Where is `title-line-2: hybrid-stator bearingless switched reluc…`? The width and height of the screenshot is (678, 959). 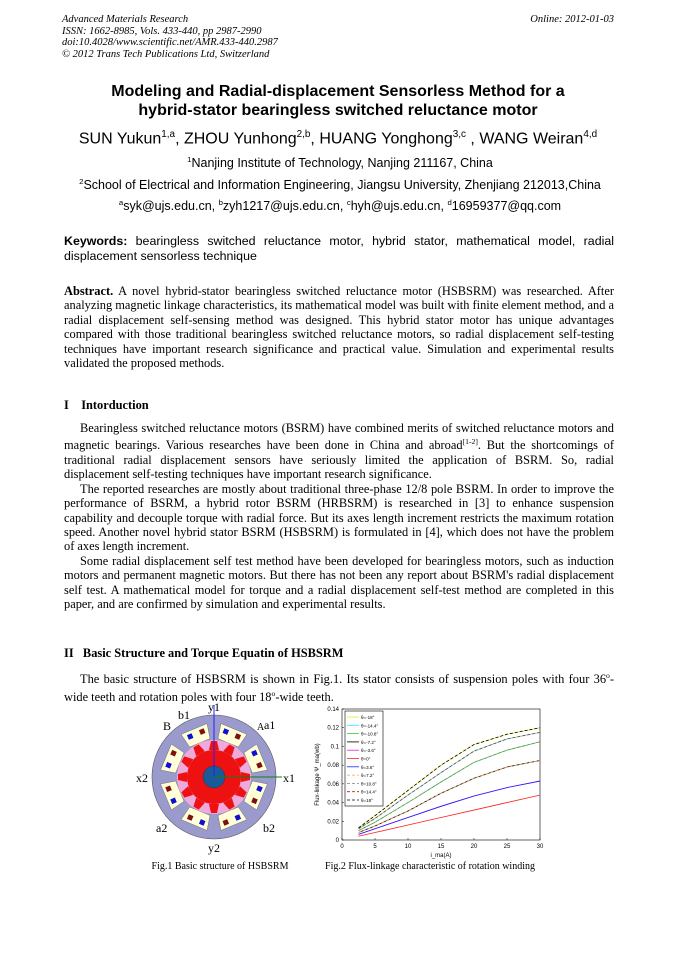 title-line-2: hybrid-stator bearingless switched reluc… is located at coordinates (338, 110).